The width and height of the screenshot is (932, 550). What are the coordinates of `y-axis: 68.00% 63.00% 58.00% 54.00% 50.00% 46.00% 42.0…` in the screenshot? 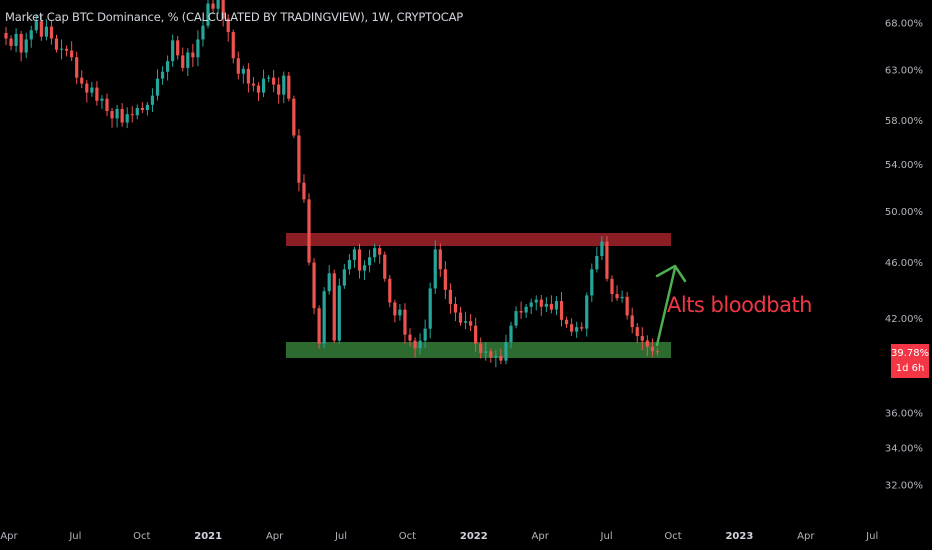 It's located at (904, 255).